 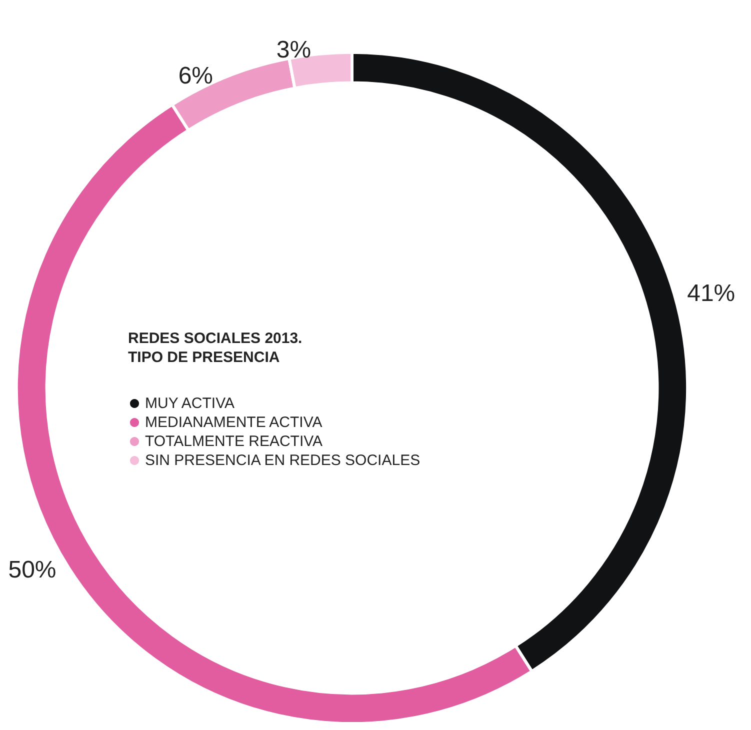 What do you see at coordinates (294, 50) in the screenshot?
I see `data-label: 3%` at bounding box center [294, 50].